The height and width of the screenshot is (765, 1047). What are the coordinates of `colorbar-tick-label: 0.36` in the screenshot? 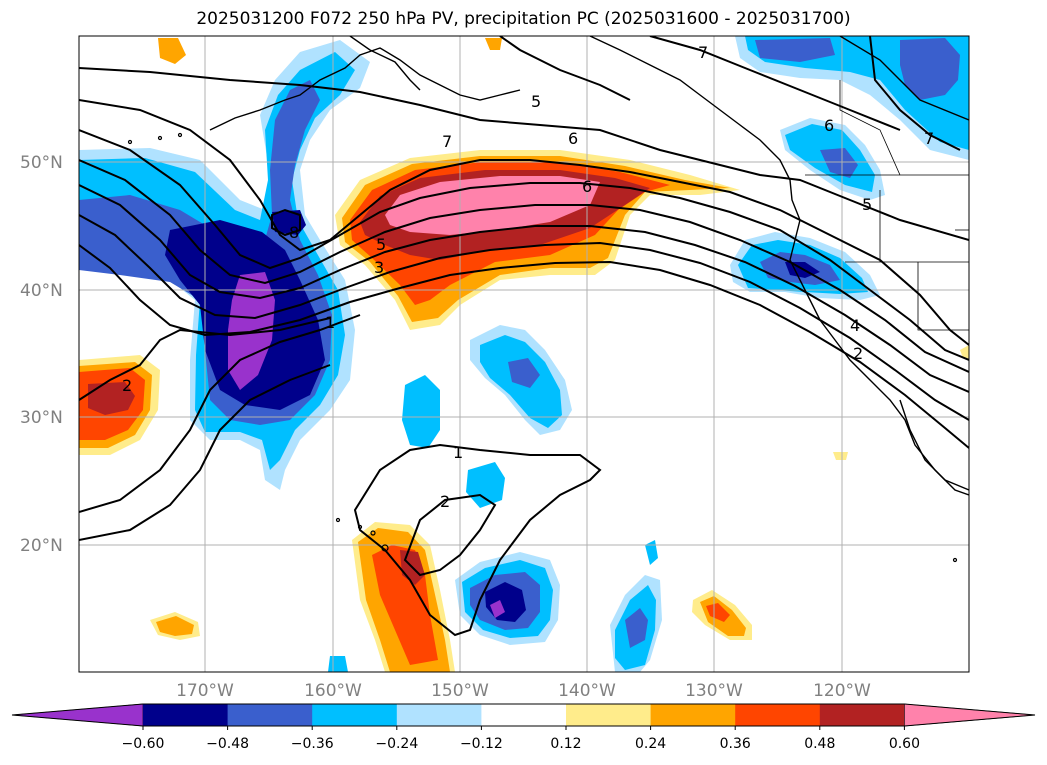 It's located at (735, 744).